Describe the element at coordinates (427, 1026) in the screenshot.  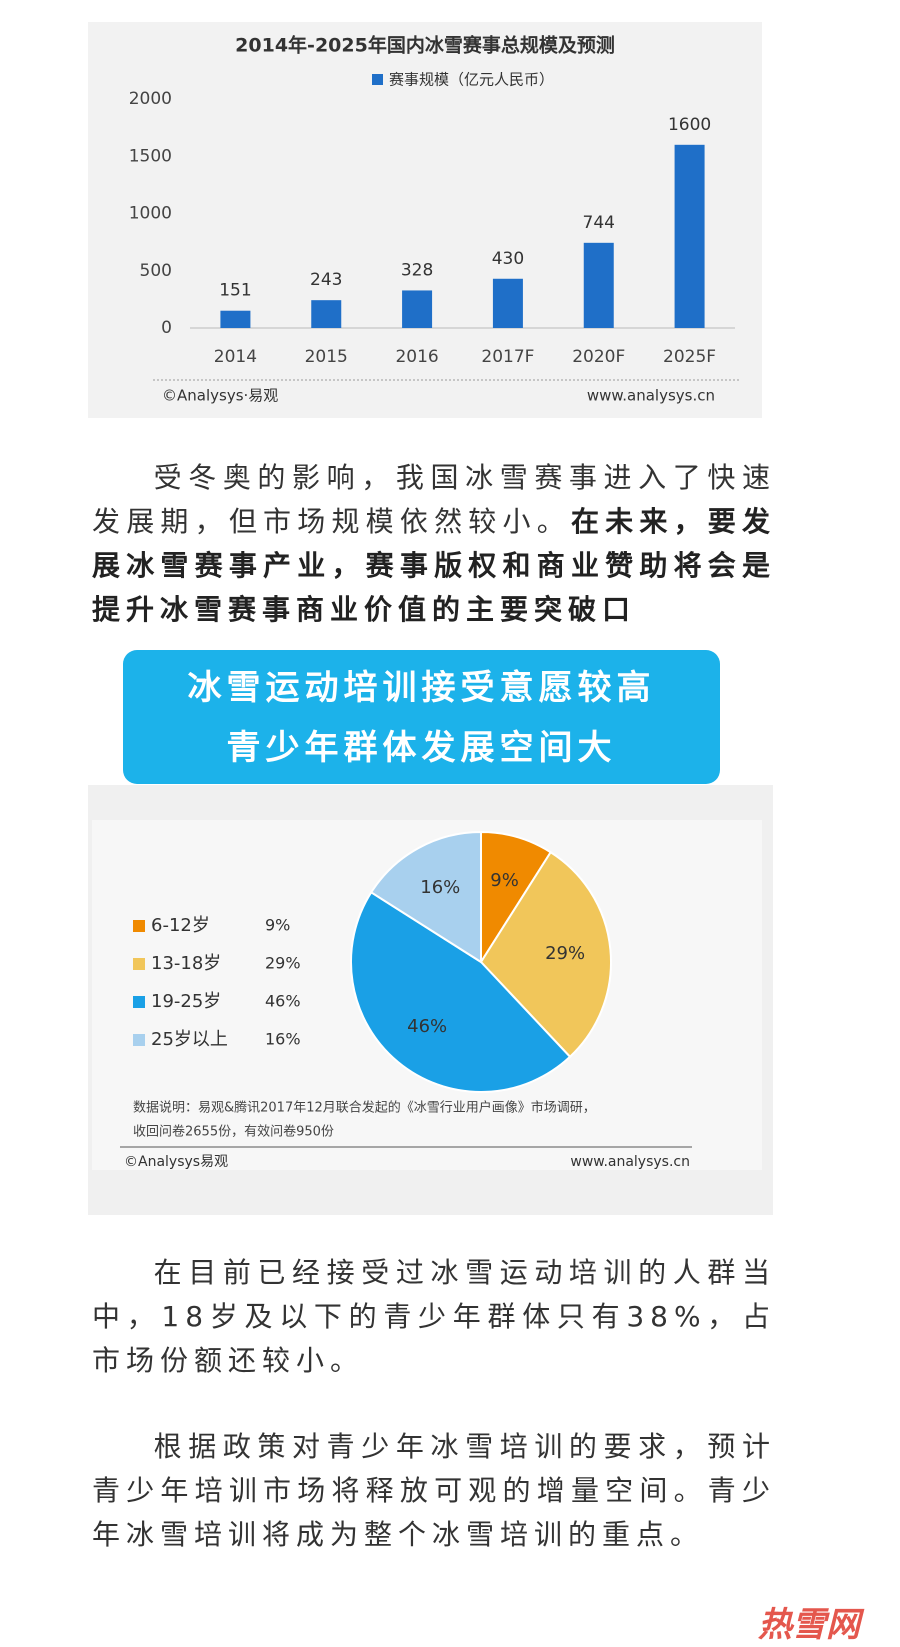
I see `slice-label: 46%` at that location.